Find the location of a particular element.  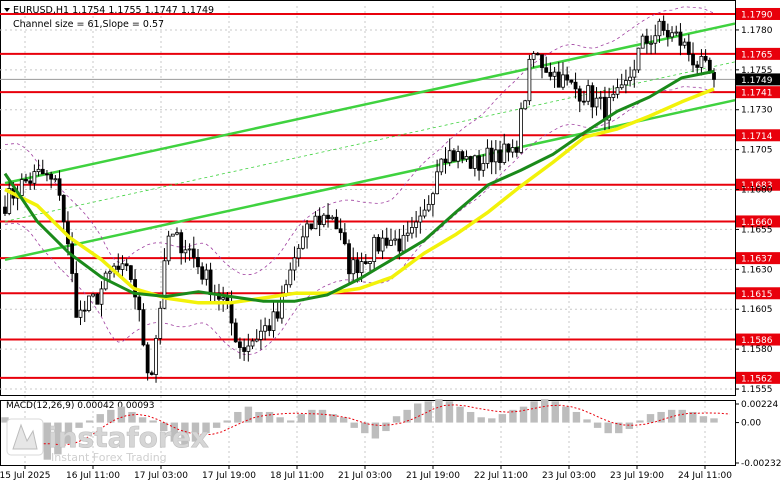

collapse-arrow-icon is located at coordinates (7, 10).